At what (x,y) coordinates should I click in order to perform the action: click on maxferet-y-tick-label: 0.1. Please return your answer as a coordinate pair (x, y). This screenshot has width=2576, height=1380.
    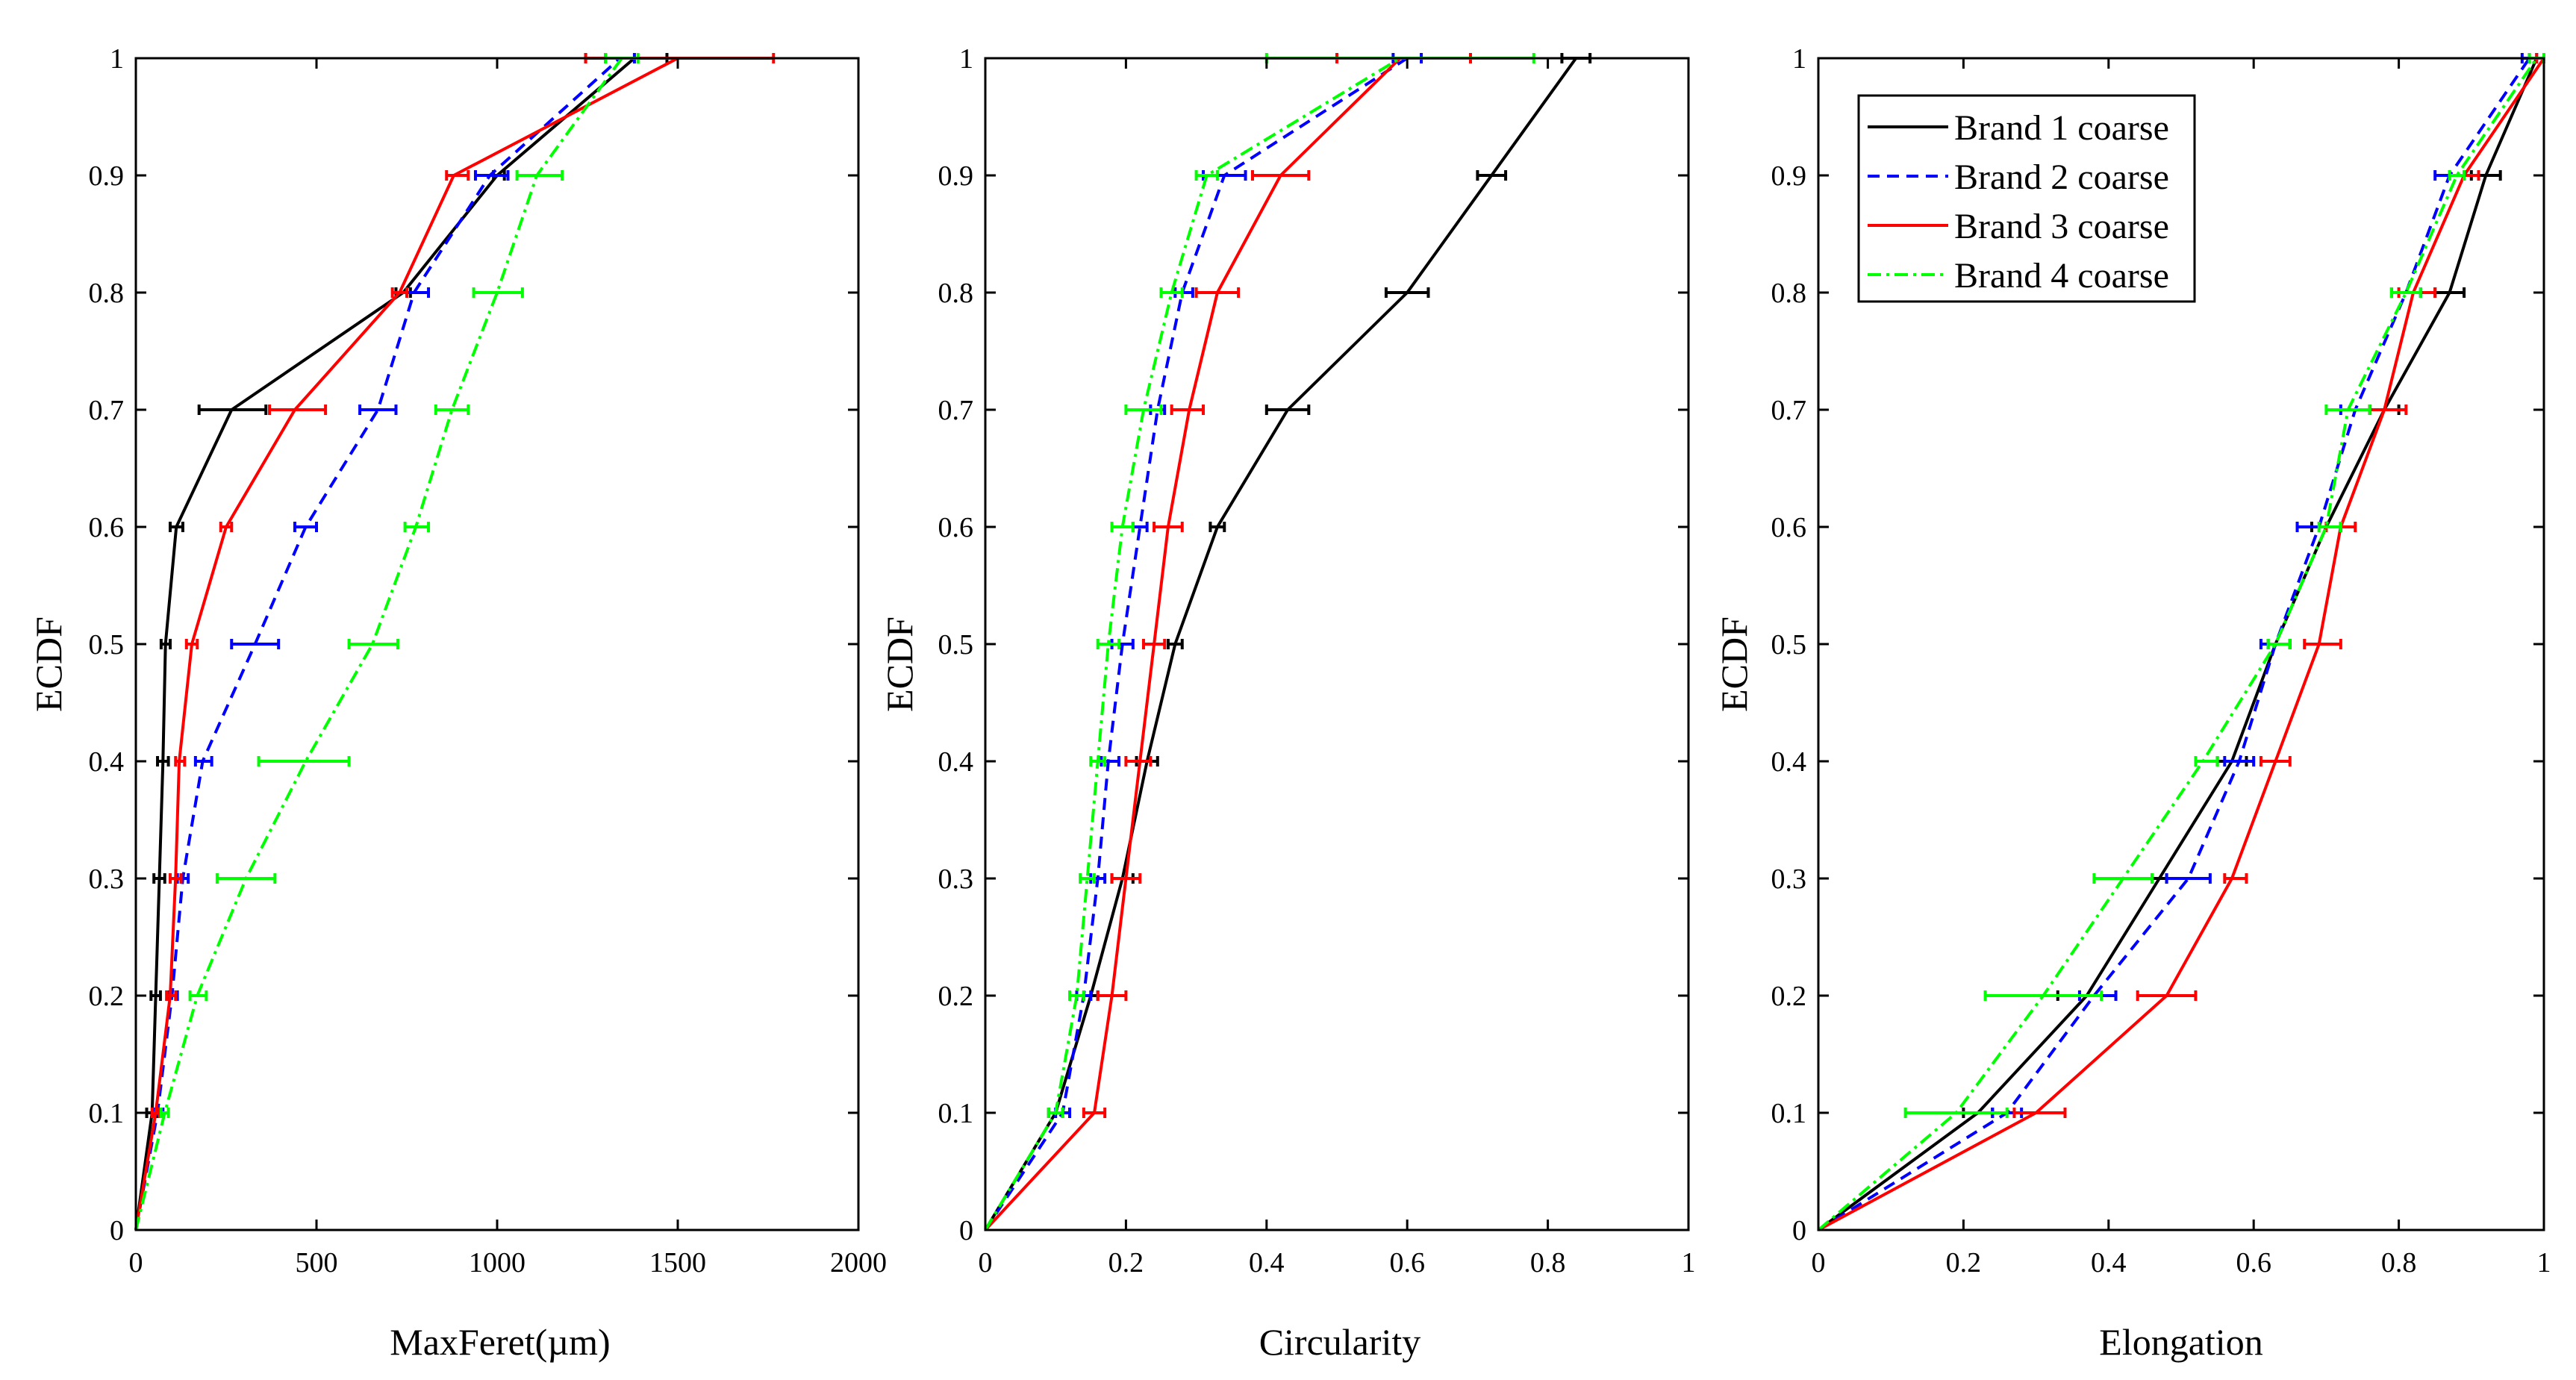
    Looking at the image, I should click on (107, 1113).